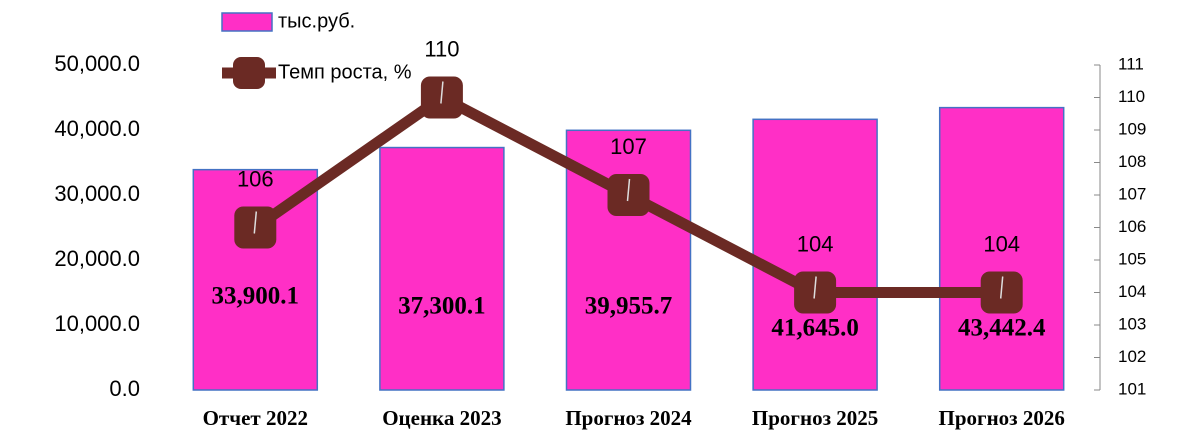 The image size is (1186, 439). What do you see at coordinates (815, 328) in the screenshot?
I see `value-label: 41,645.0` at bounding box center [815, 328].